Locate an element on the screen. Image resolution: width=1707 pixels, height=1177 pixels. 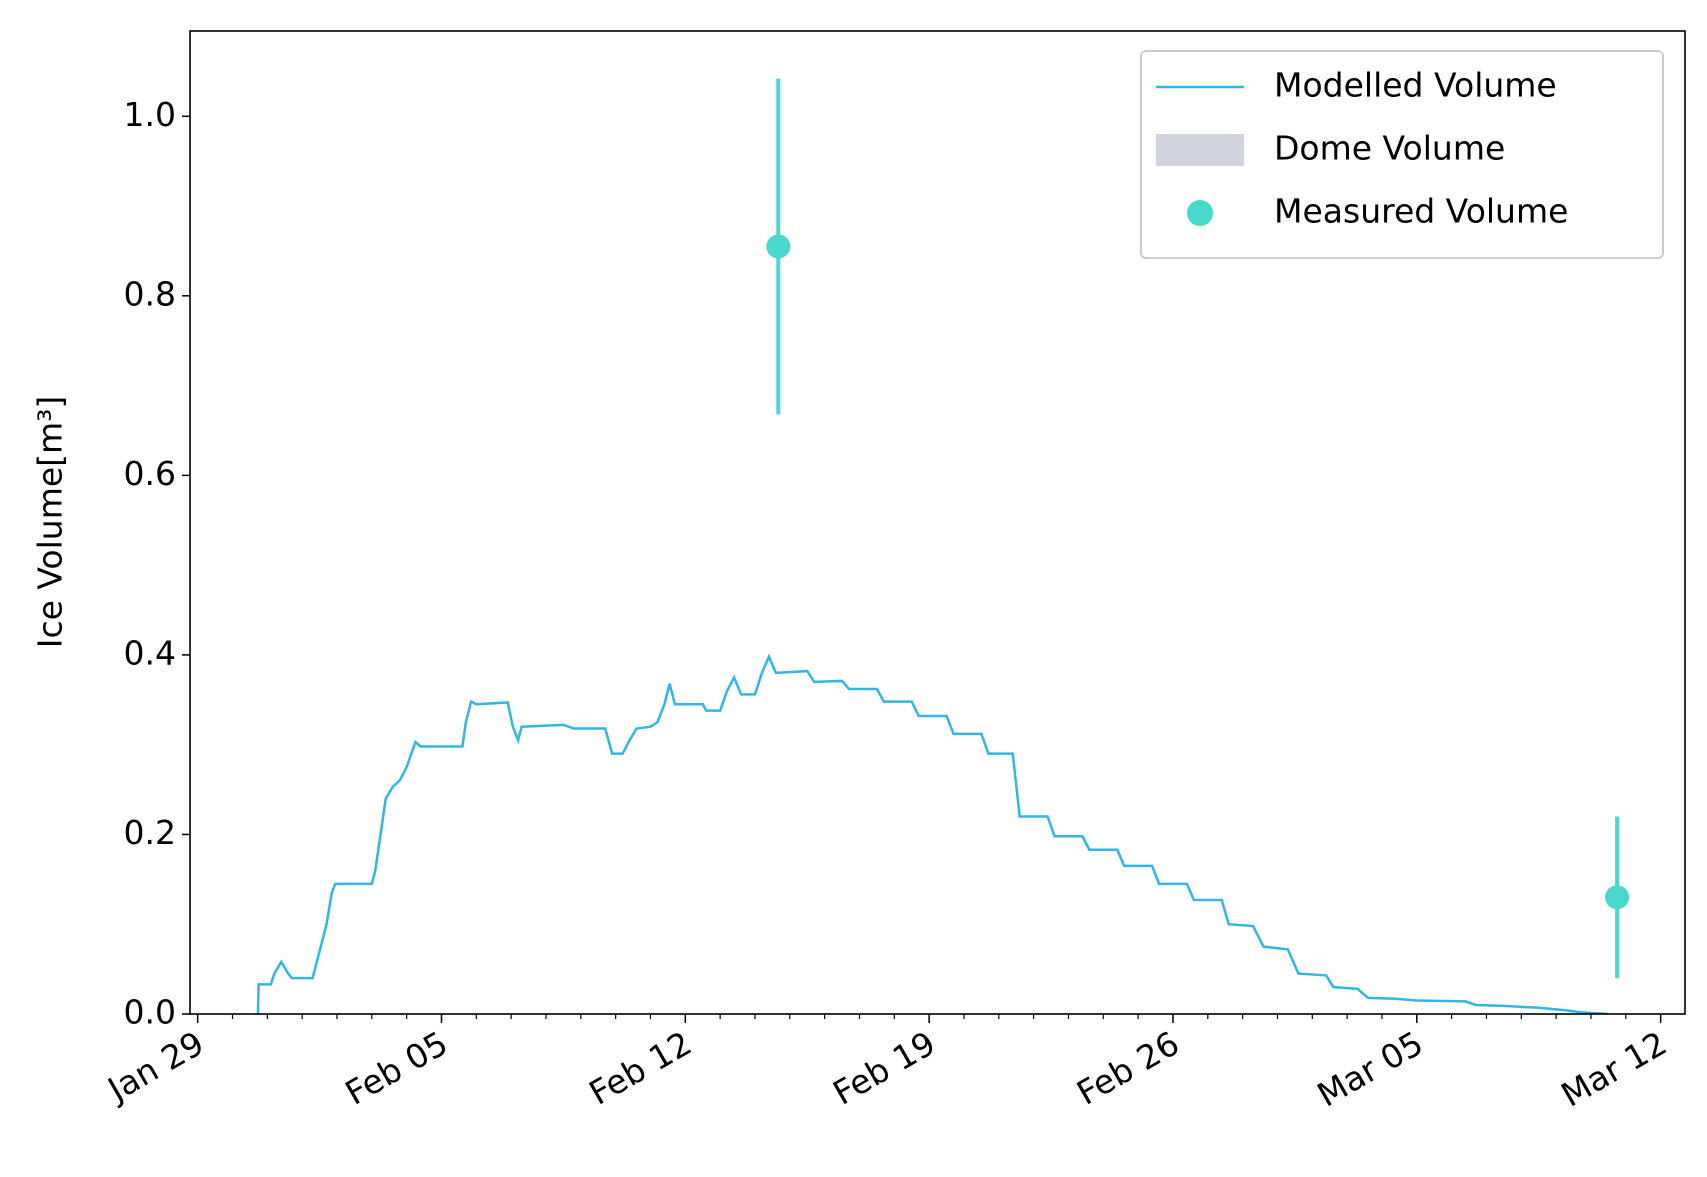
legend-marker is located at coordinates (1200, 213).